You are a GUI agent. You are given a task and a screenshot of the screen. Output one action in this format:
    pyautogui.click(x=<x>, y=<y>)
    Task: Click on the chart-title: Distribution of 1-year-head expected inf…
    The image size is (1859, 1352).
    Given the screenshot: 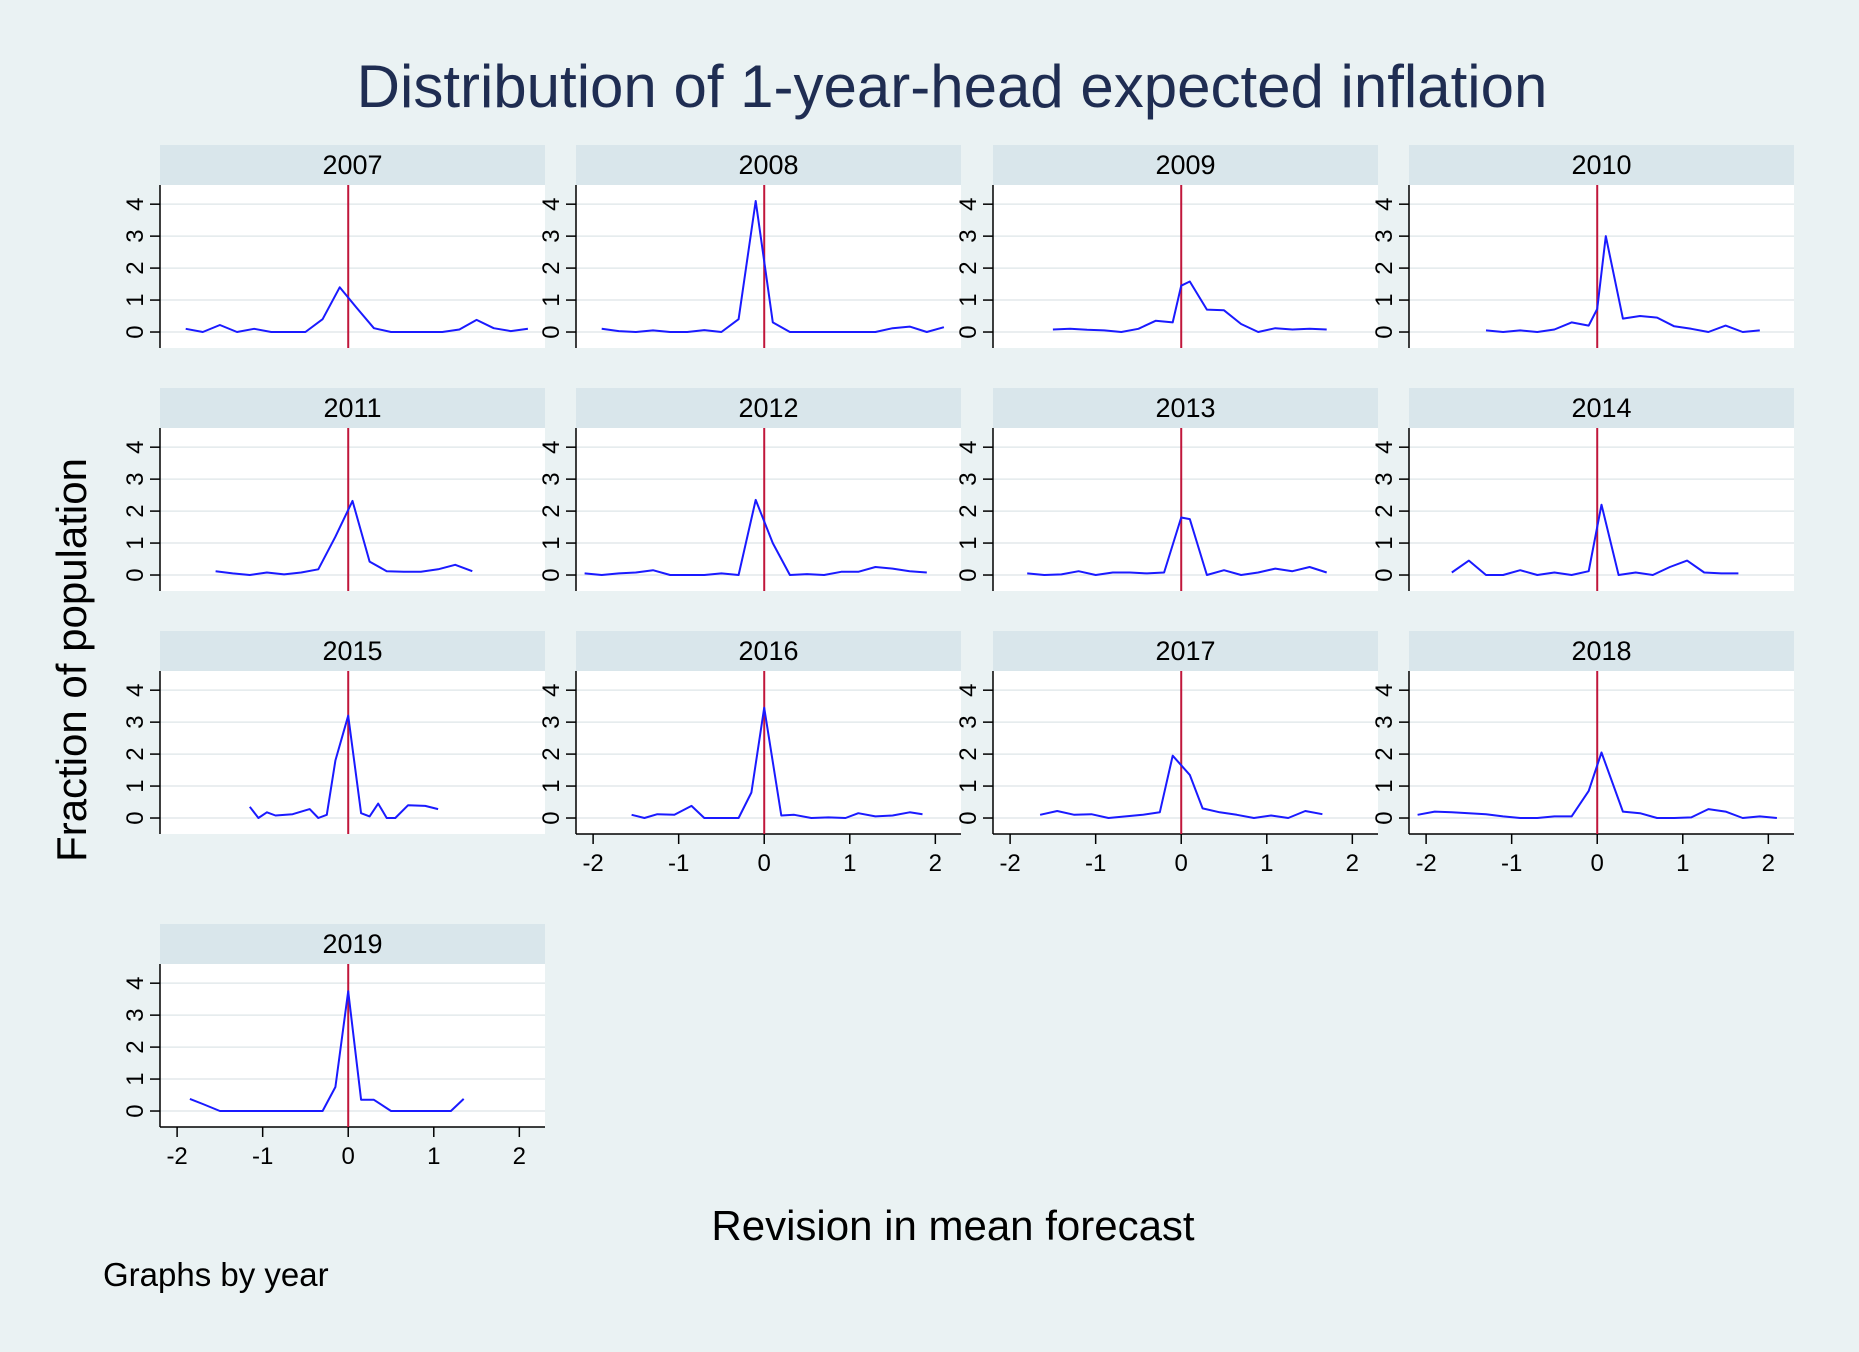 What is the action you would take?
    pyautogui.click(x=952, y=86)
    